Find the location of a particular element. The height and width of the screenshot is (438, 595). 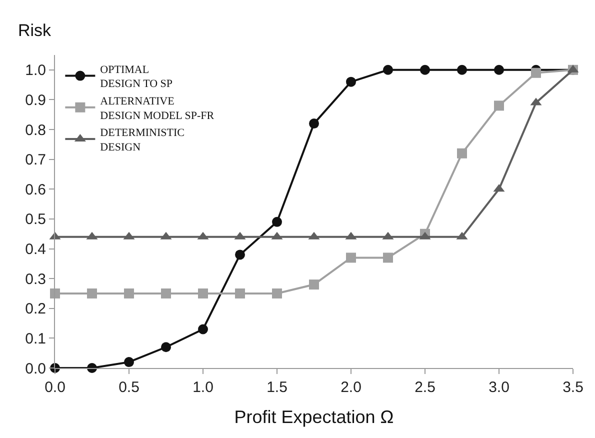

legend-label: OPTIMAL DESIGN TO SP is located at coordinates (136, 77).